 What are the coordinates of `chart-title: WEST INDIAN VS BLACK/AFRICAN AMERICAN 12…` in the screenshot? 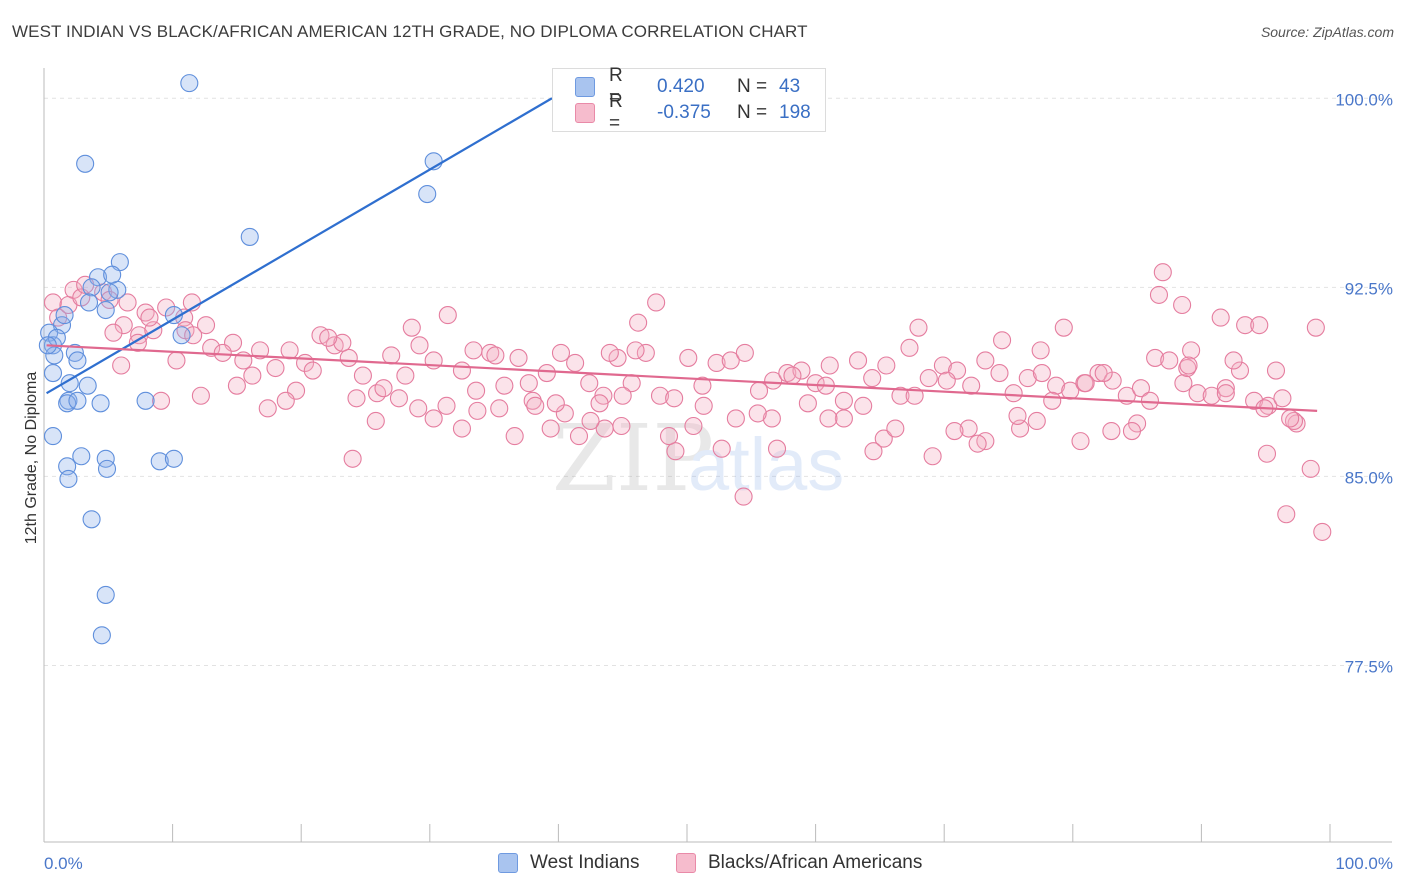 It's located at (410, 31).